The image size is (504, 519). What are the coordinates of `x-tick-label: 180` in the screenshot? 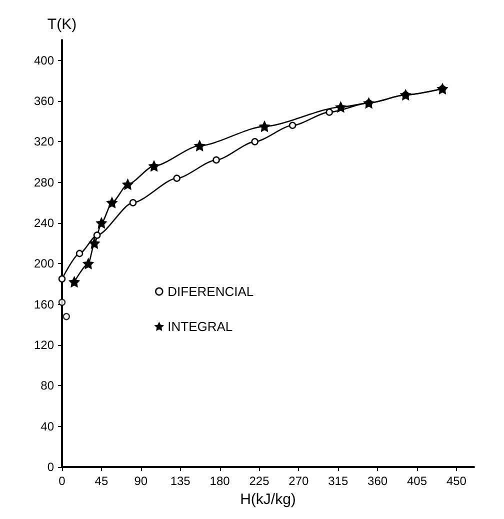 It's located at (220, 481).